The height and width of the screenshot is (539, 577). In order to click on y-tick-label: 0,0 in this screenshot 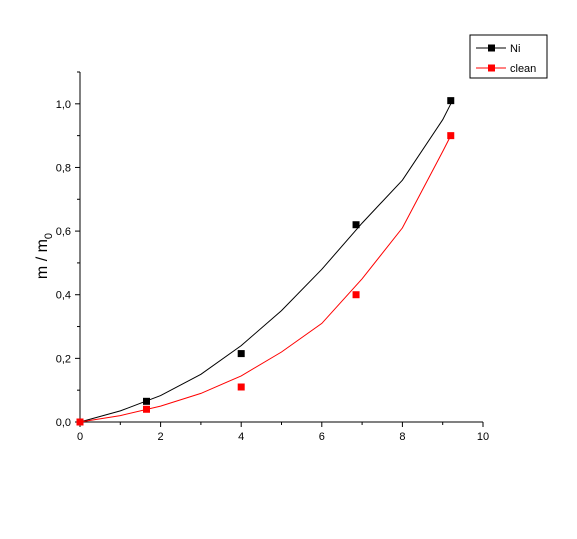, I will do `click(63, 423)`.